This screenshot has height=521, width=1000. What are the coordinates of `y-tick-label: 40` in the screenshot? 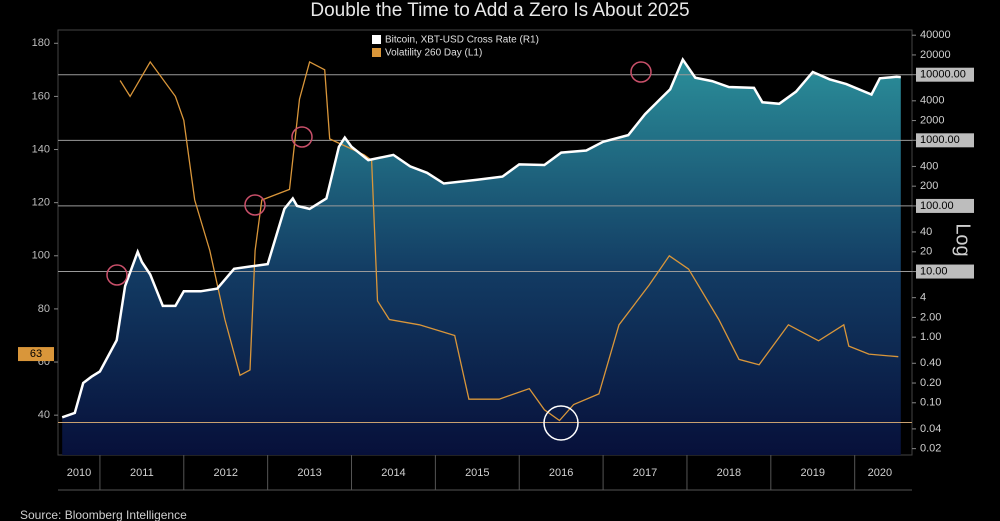 It's located at (44, 415).